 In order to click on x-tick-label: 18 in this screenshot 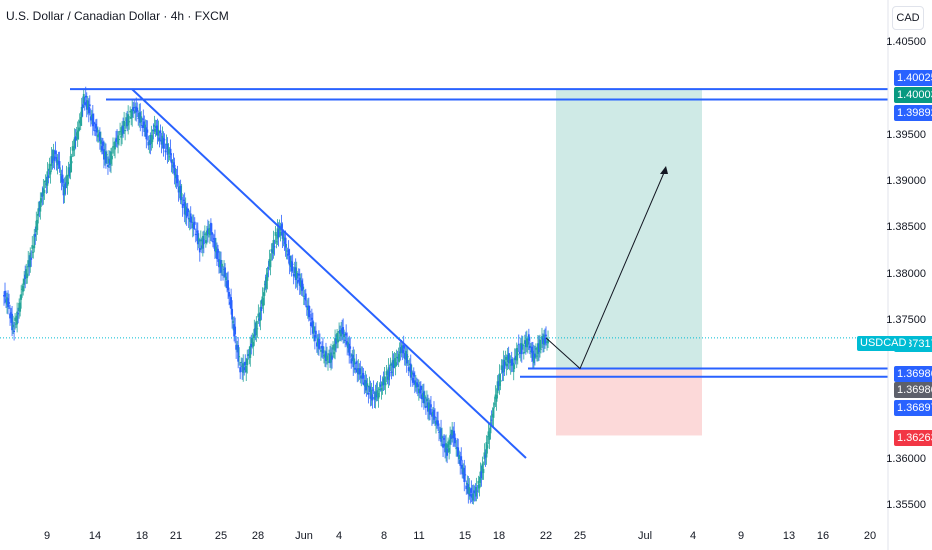, I will do `click(142, 536)`.